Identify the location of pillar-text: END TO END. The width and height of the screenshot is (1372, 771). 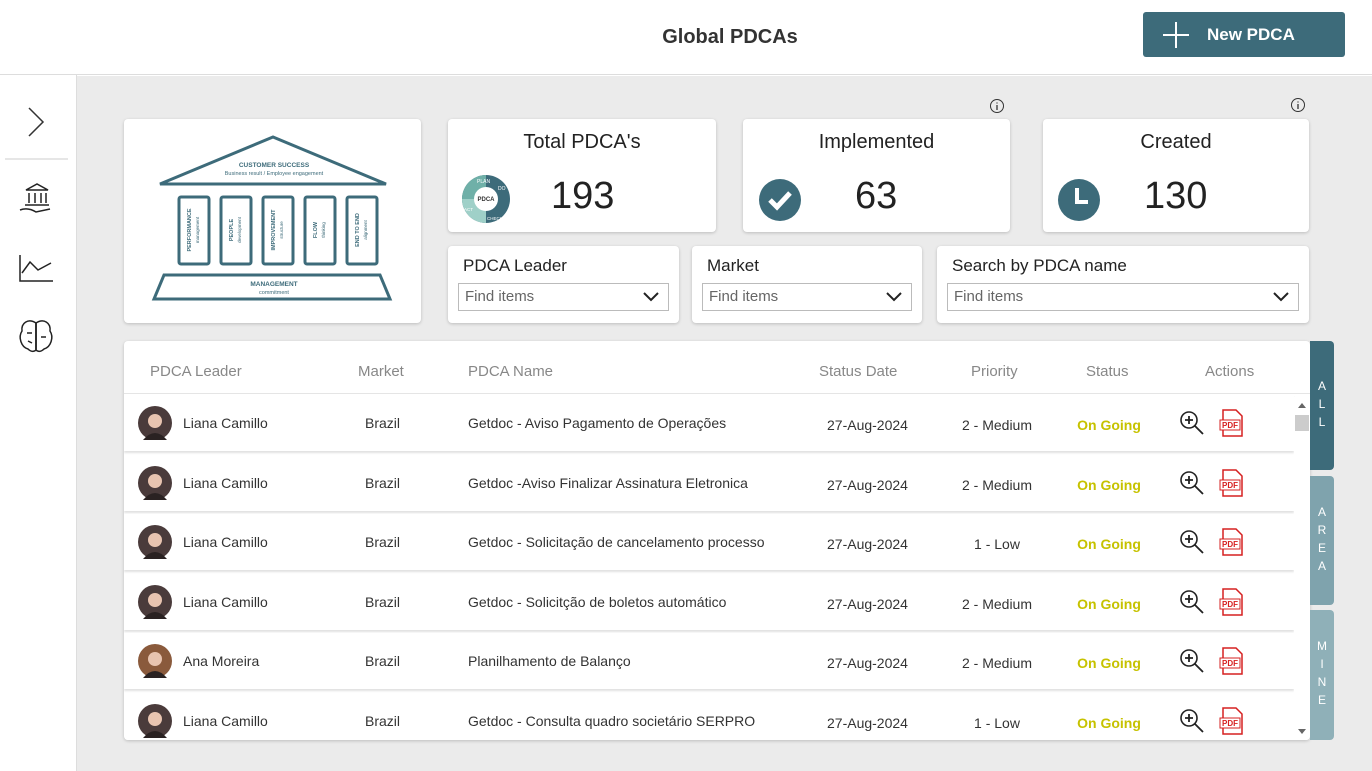
(358, 230).